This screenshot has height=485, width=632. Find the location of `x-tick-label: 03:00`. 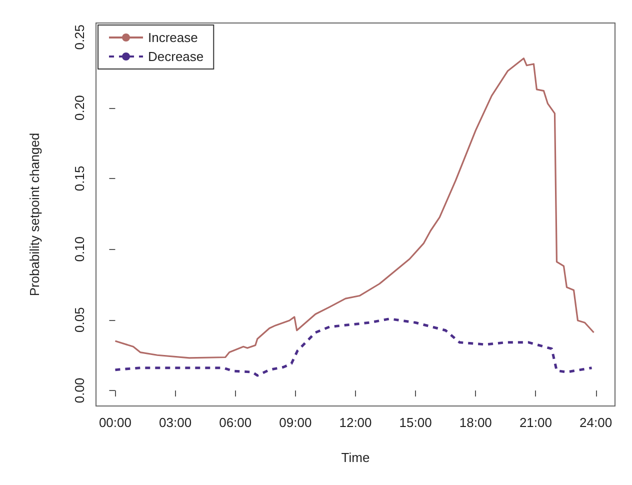

x-tick-label: 03:00 is located at coordinates (175, 422).